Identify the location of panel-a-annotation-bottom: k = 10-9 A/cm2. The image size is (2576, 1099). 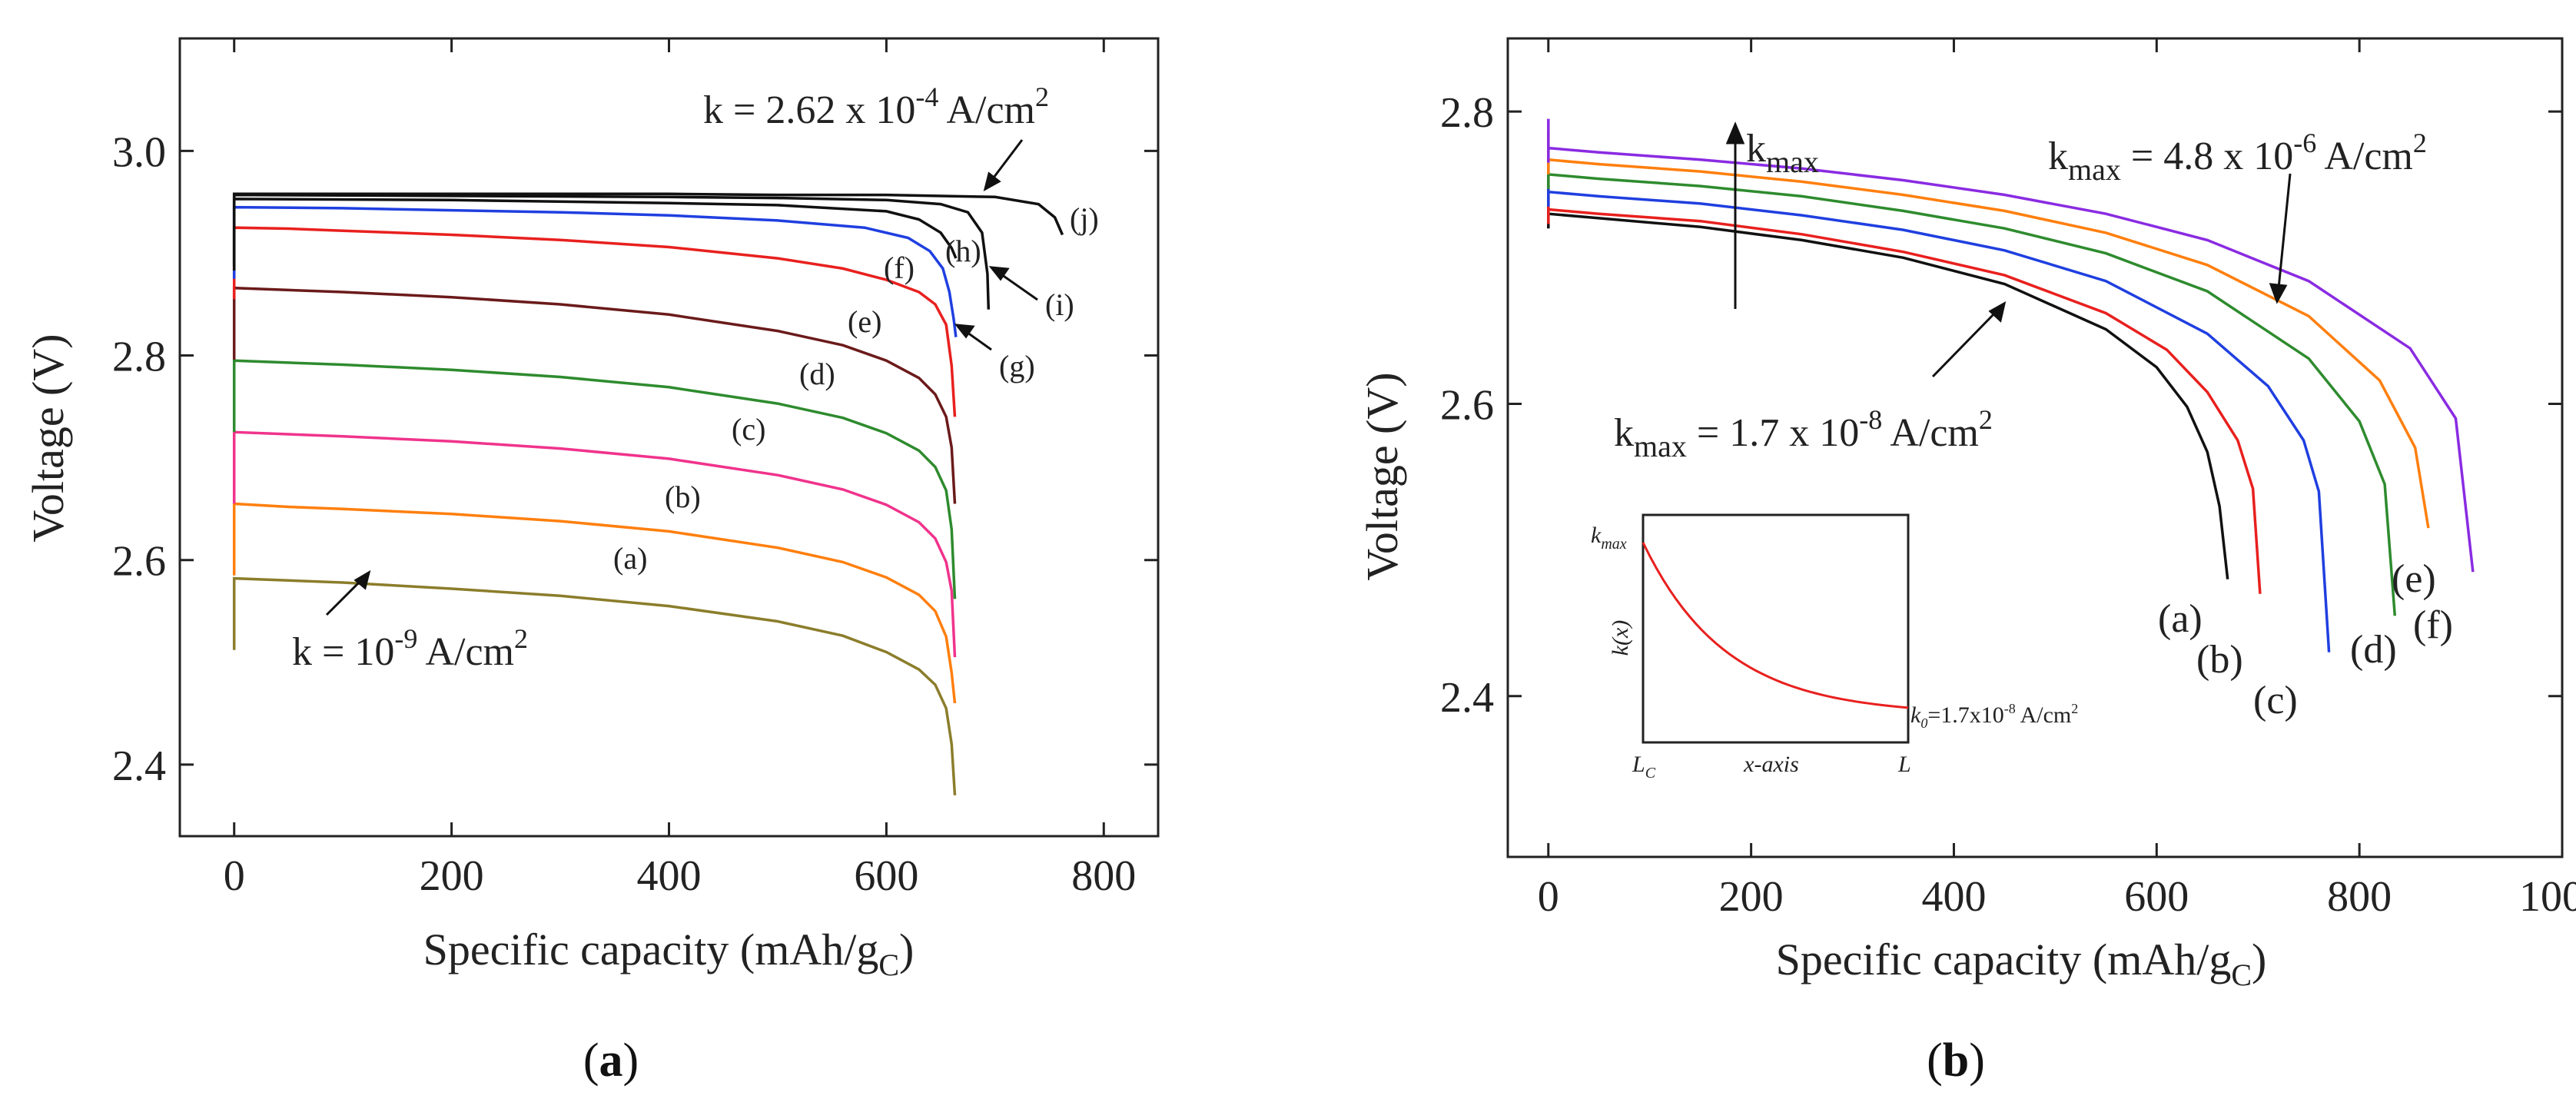
(410, 649).